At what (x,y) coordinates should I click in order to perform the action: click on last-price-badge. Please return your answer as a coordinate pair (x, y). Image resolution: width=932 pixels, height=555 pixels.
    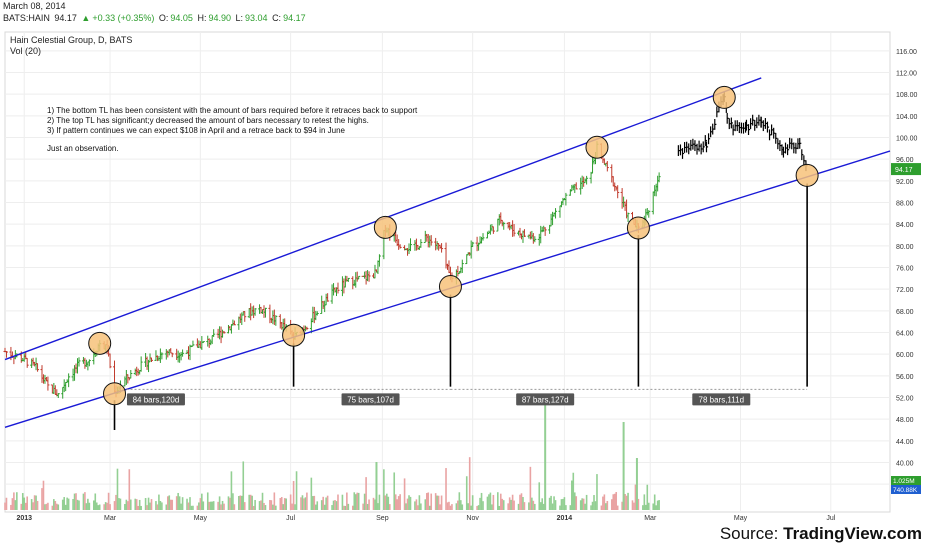
    Looking at the image, I should click on (906, 169).